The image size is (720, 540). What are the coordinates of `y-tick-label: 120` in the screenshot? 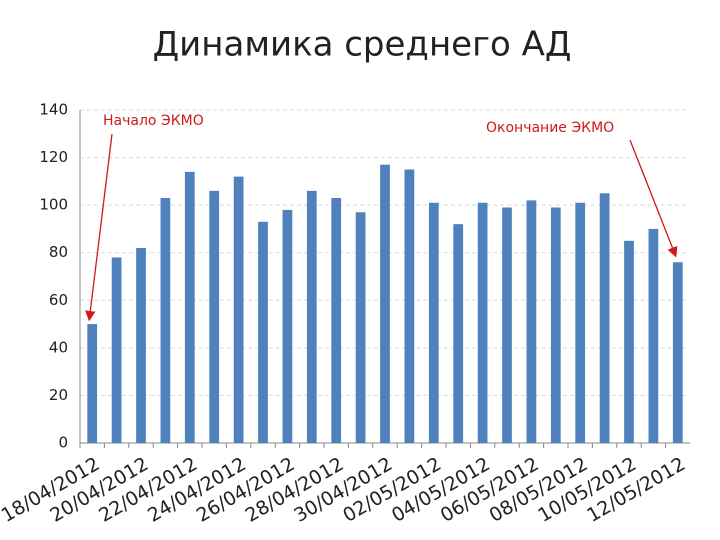 It's located at (53, 157).